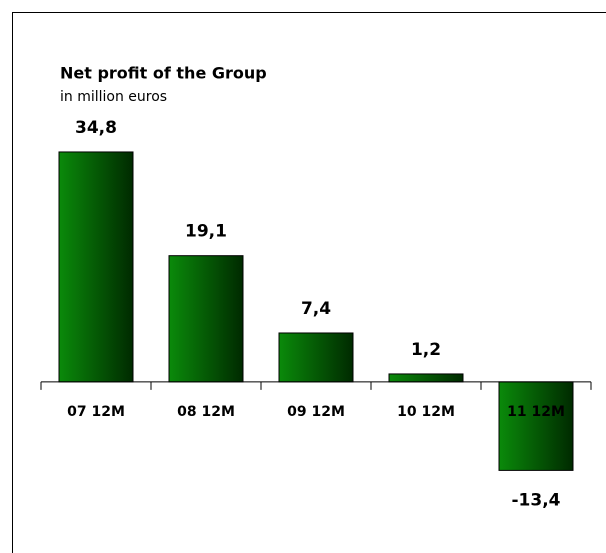 Image resolution: width=606 pixels, height=553 pixels. I want to click on x-tick-label: 11 12M, so click(536, 412).